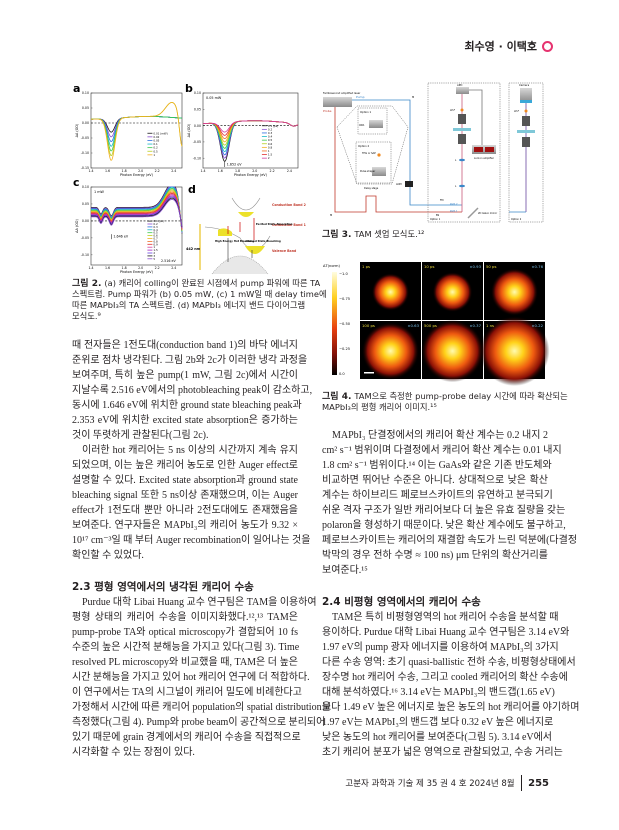 This screenshot has width=619, height=830. What do you see at coordinates (185, 465) in the screenshot?
I see `text-line: 되었으며, 이는 높은 캐리어 농도로 인한 Auger effect로` at bounding box center [185, 465].